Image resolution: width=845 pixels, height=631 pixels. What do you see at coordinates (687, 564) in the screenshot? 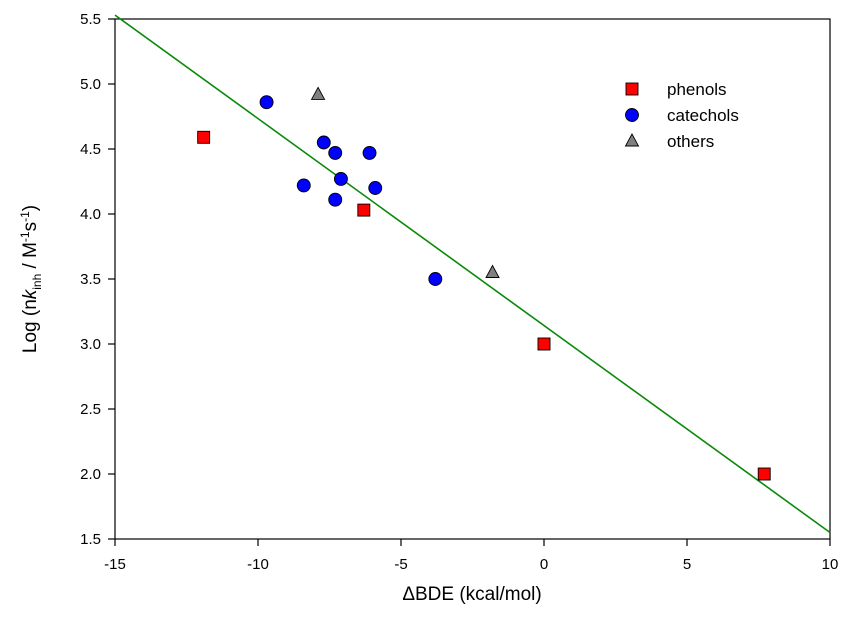
I see `x-tick-label: 5` at bounding box center [687, 564].